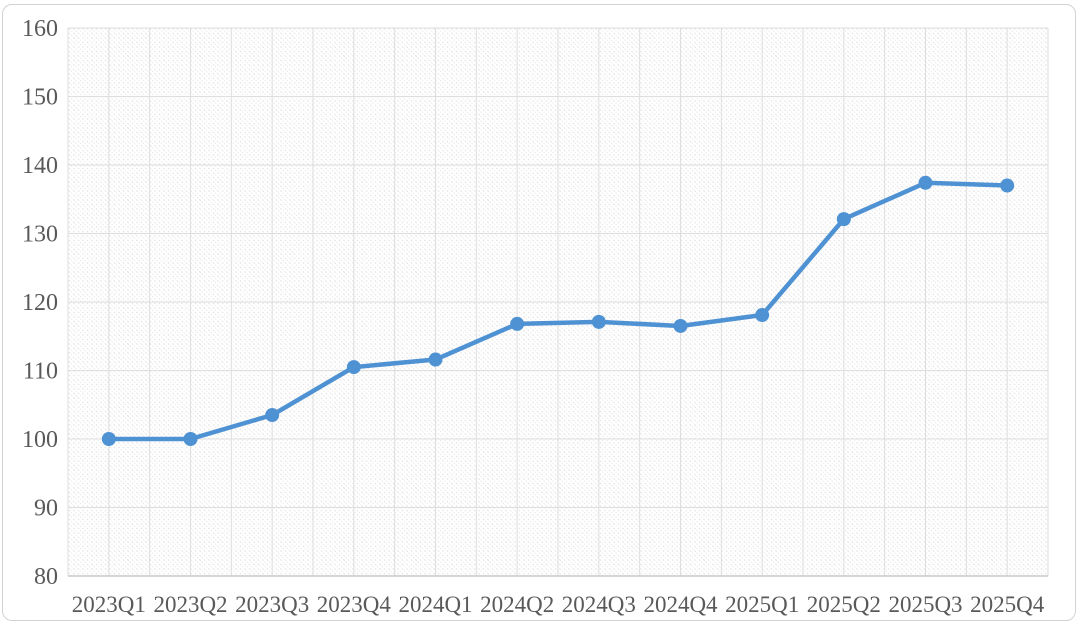 This screenshot has height=629, width=1080. What do you see at coordinates (680, 604) in the screenshot?
I see `x-axis-tick-label: 2024Q4` at bounding box center [680, 604].